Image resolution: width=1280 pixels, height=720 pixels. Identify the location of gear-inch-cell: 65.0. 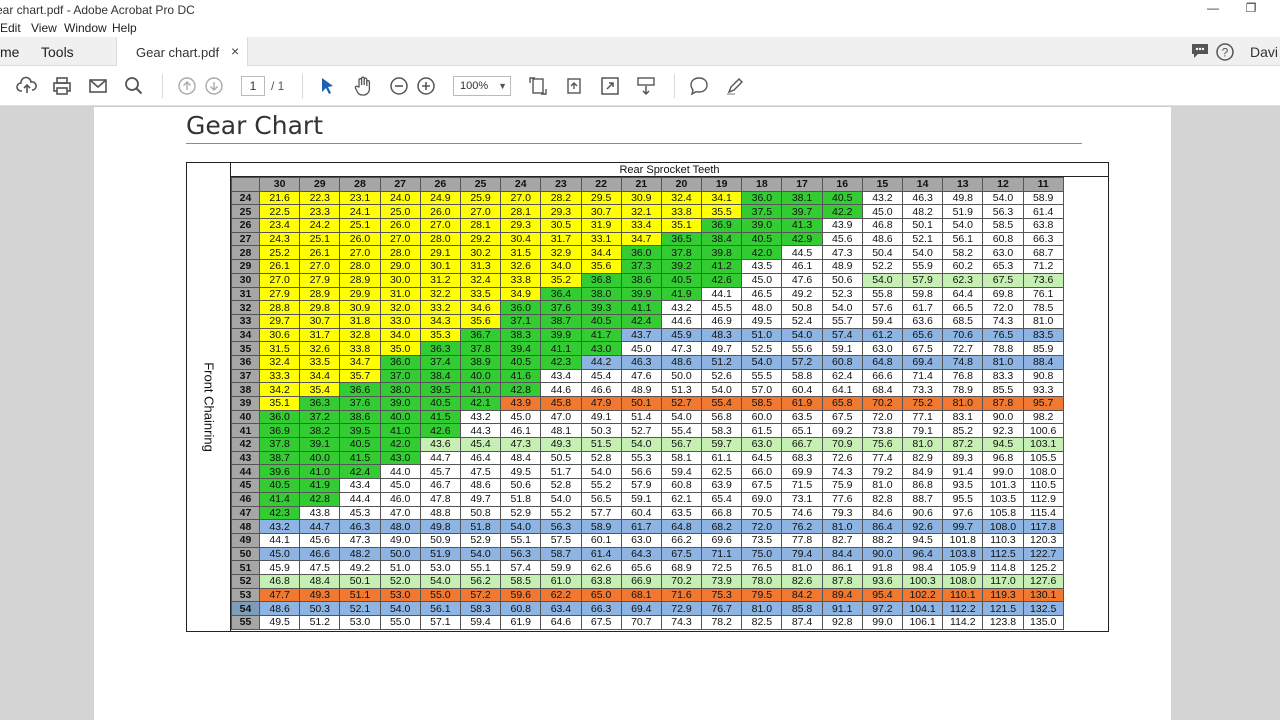
(601, 595).